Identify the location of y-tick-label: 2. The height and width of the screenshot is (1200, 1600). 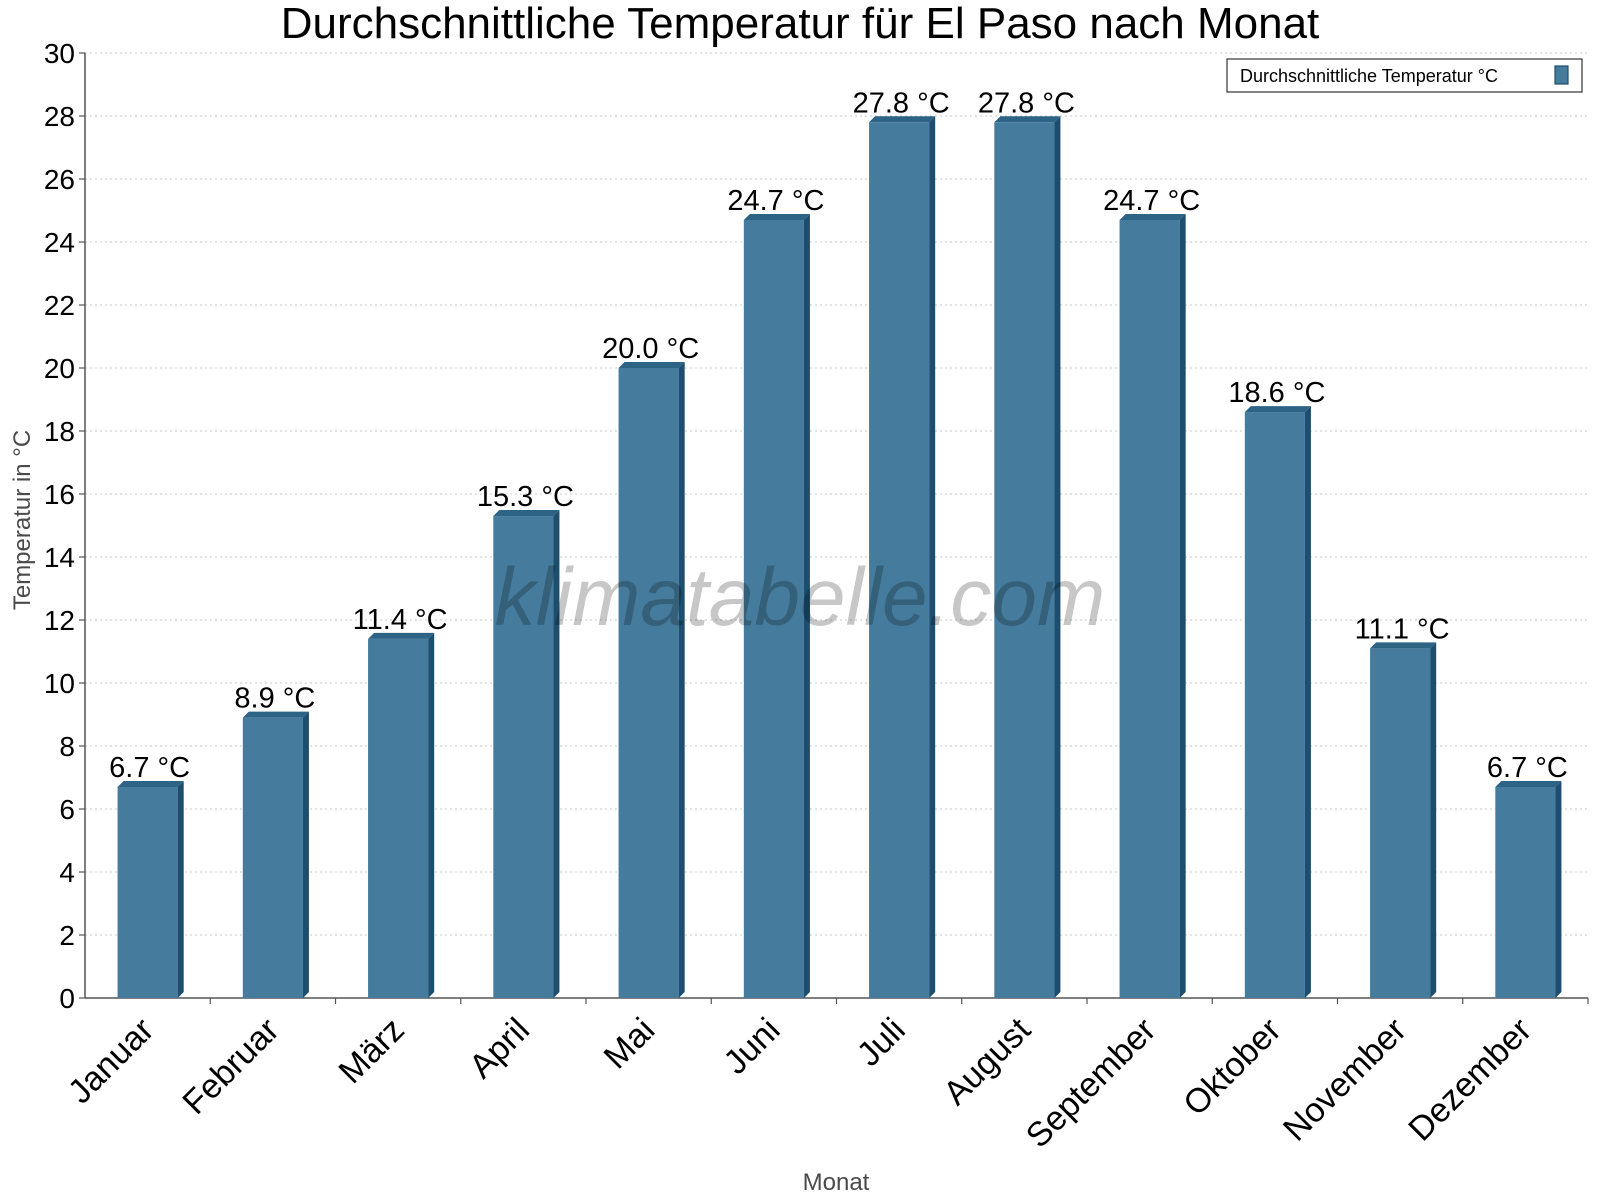
(67, 935).